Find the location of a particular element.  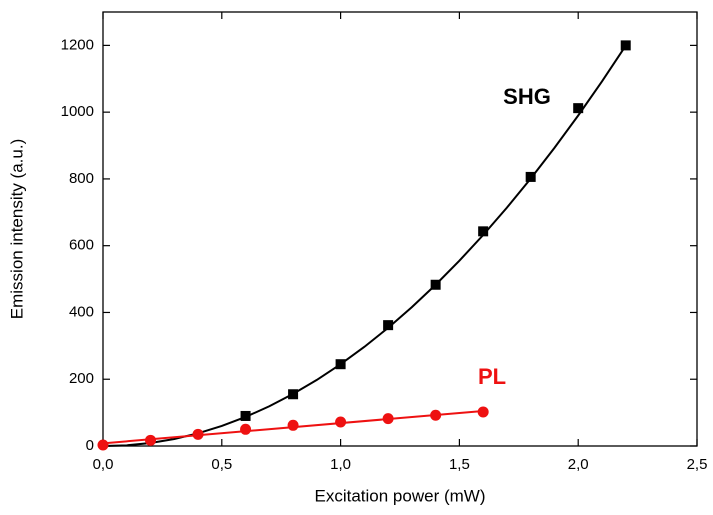

x-tick-label: 0,5 is located at coordinates (221, 464).